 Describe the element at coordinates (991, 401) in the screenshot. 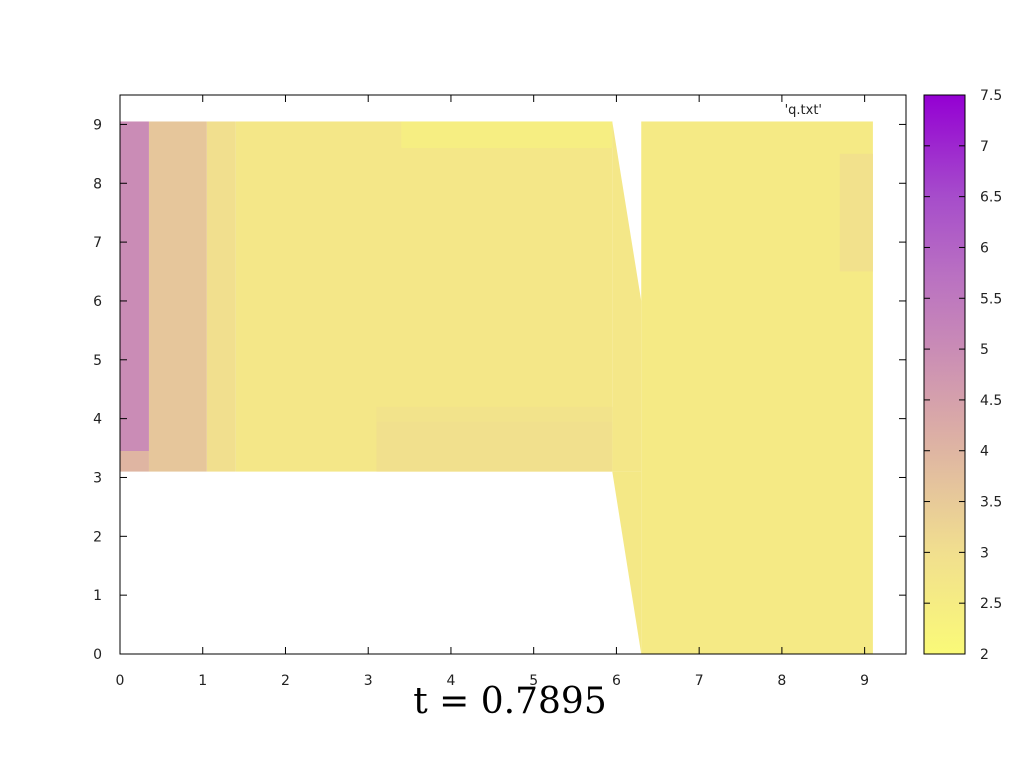

I see `colorbar-tick-label: 4.5` at that location.